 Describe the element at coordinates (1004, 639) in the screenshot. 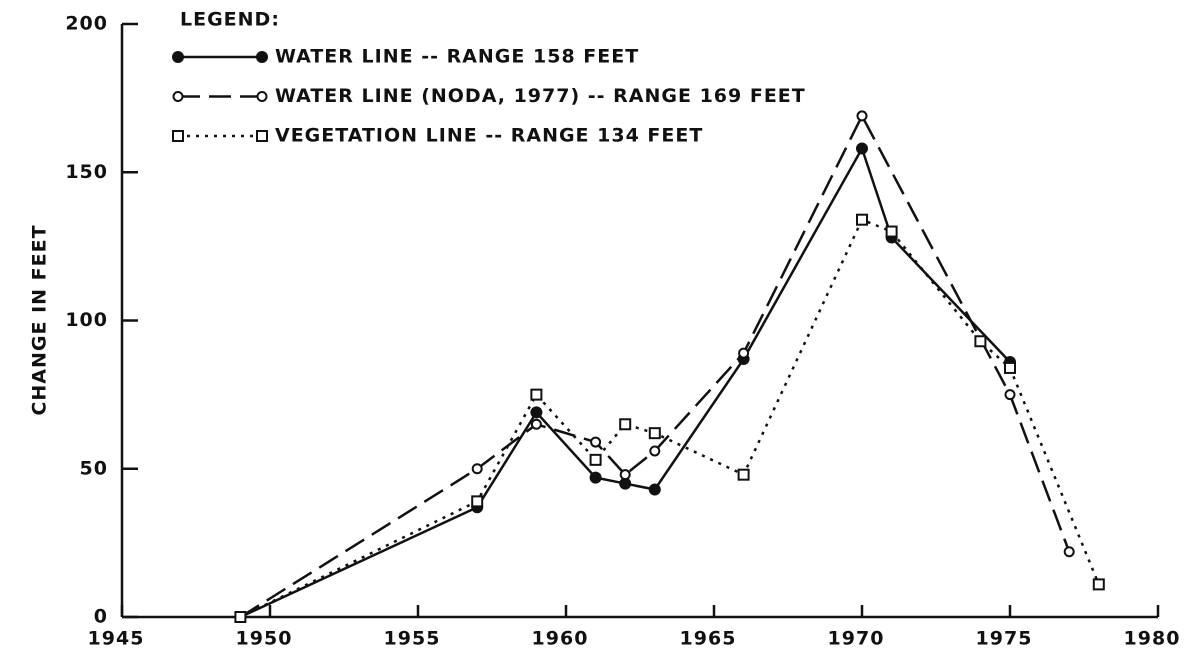

I see `x-tick-label: 1975` at that location.